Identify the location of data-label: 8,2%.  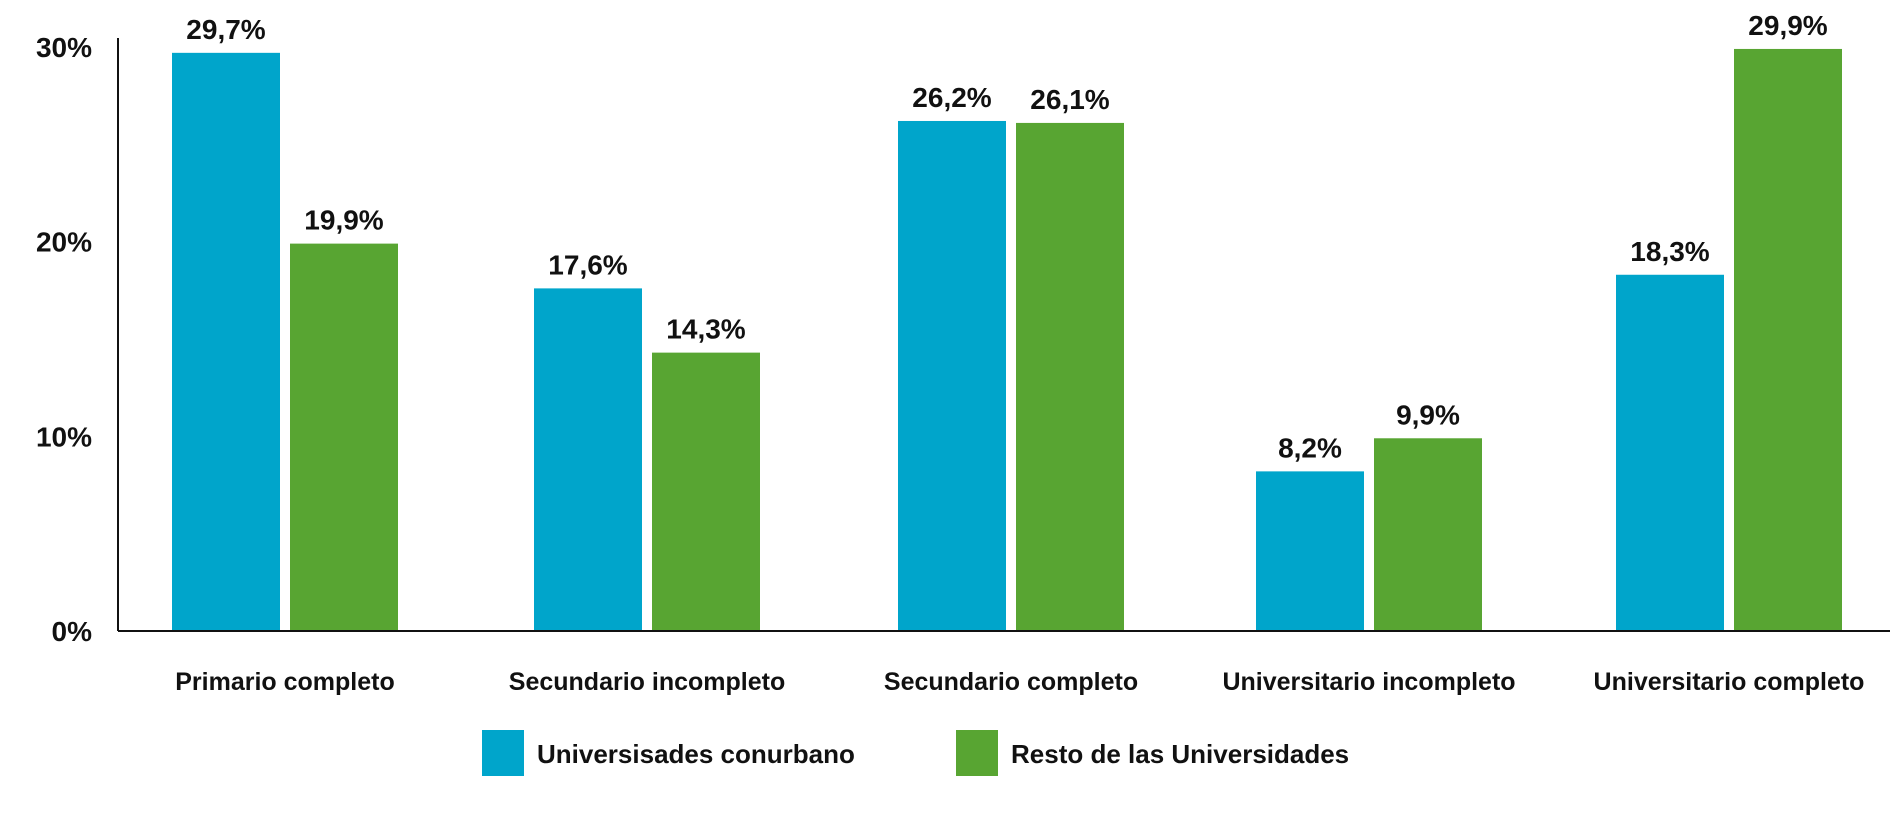
(1310, 447).